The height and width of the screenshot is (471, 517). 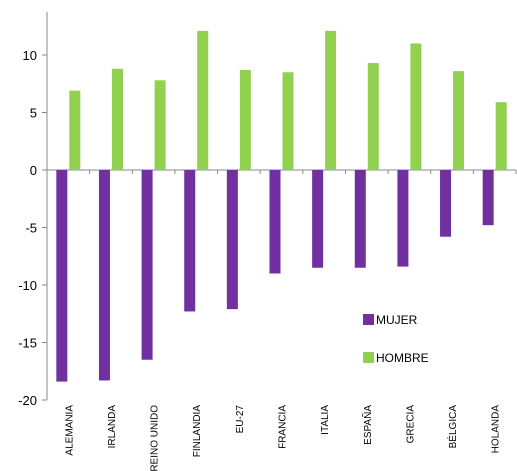 I want to click on y-tick-label: -20, so click(x=27, y=400).